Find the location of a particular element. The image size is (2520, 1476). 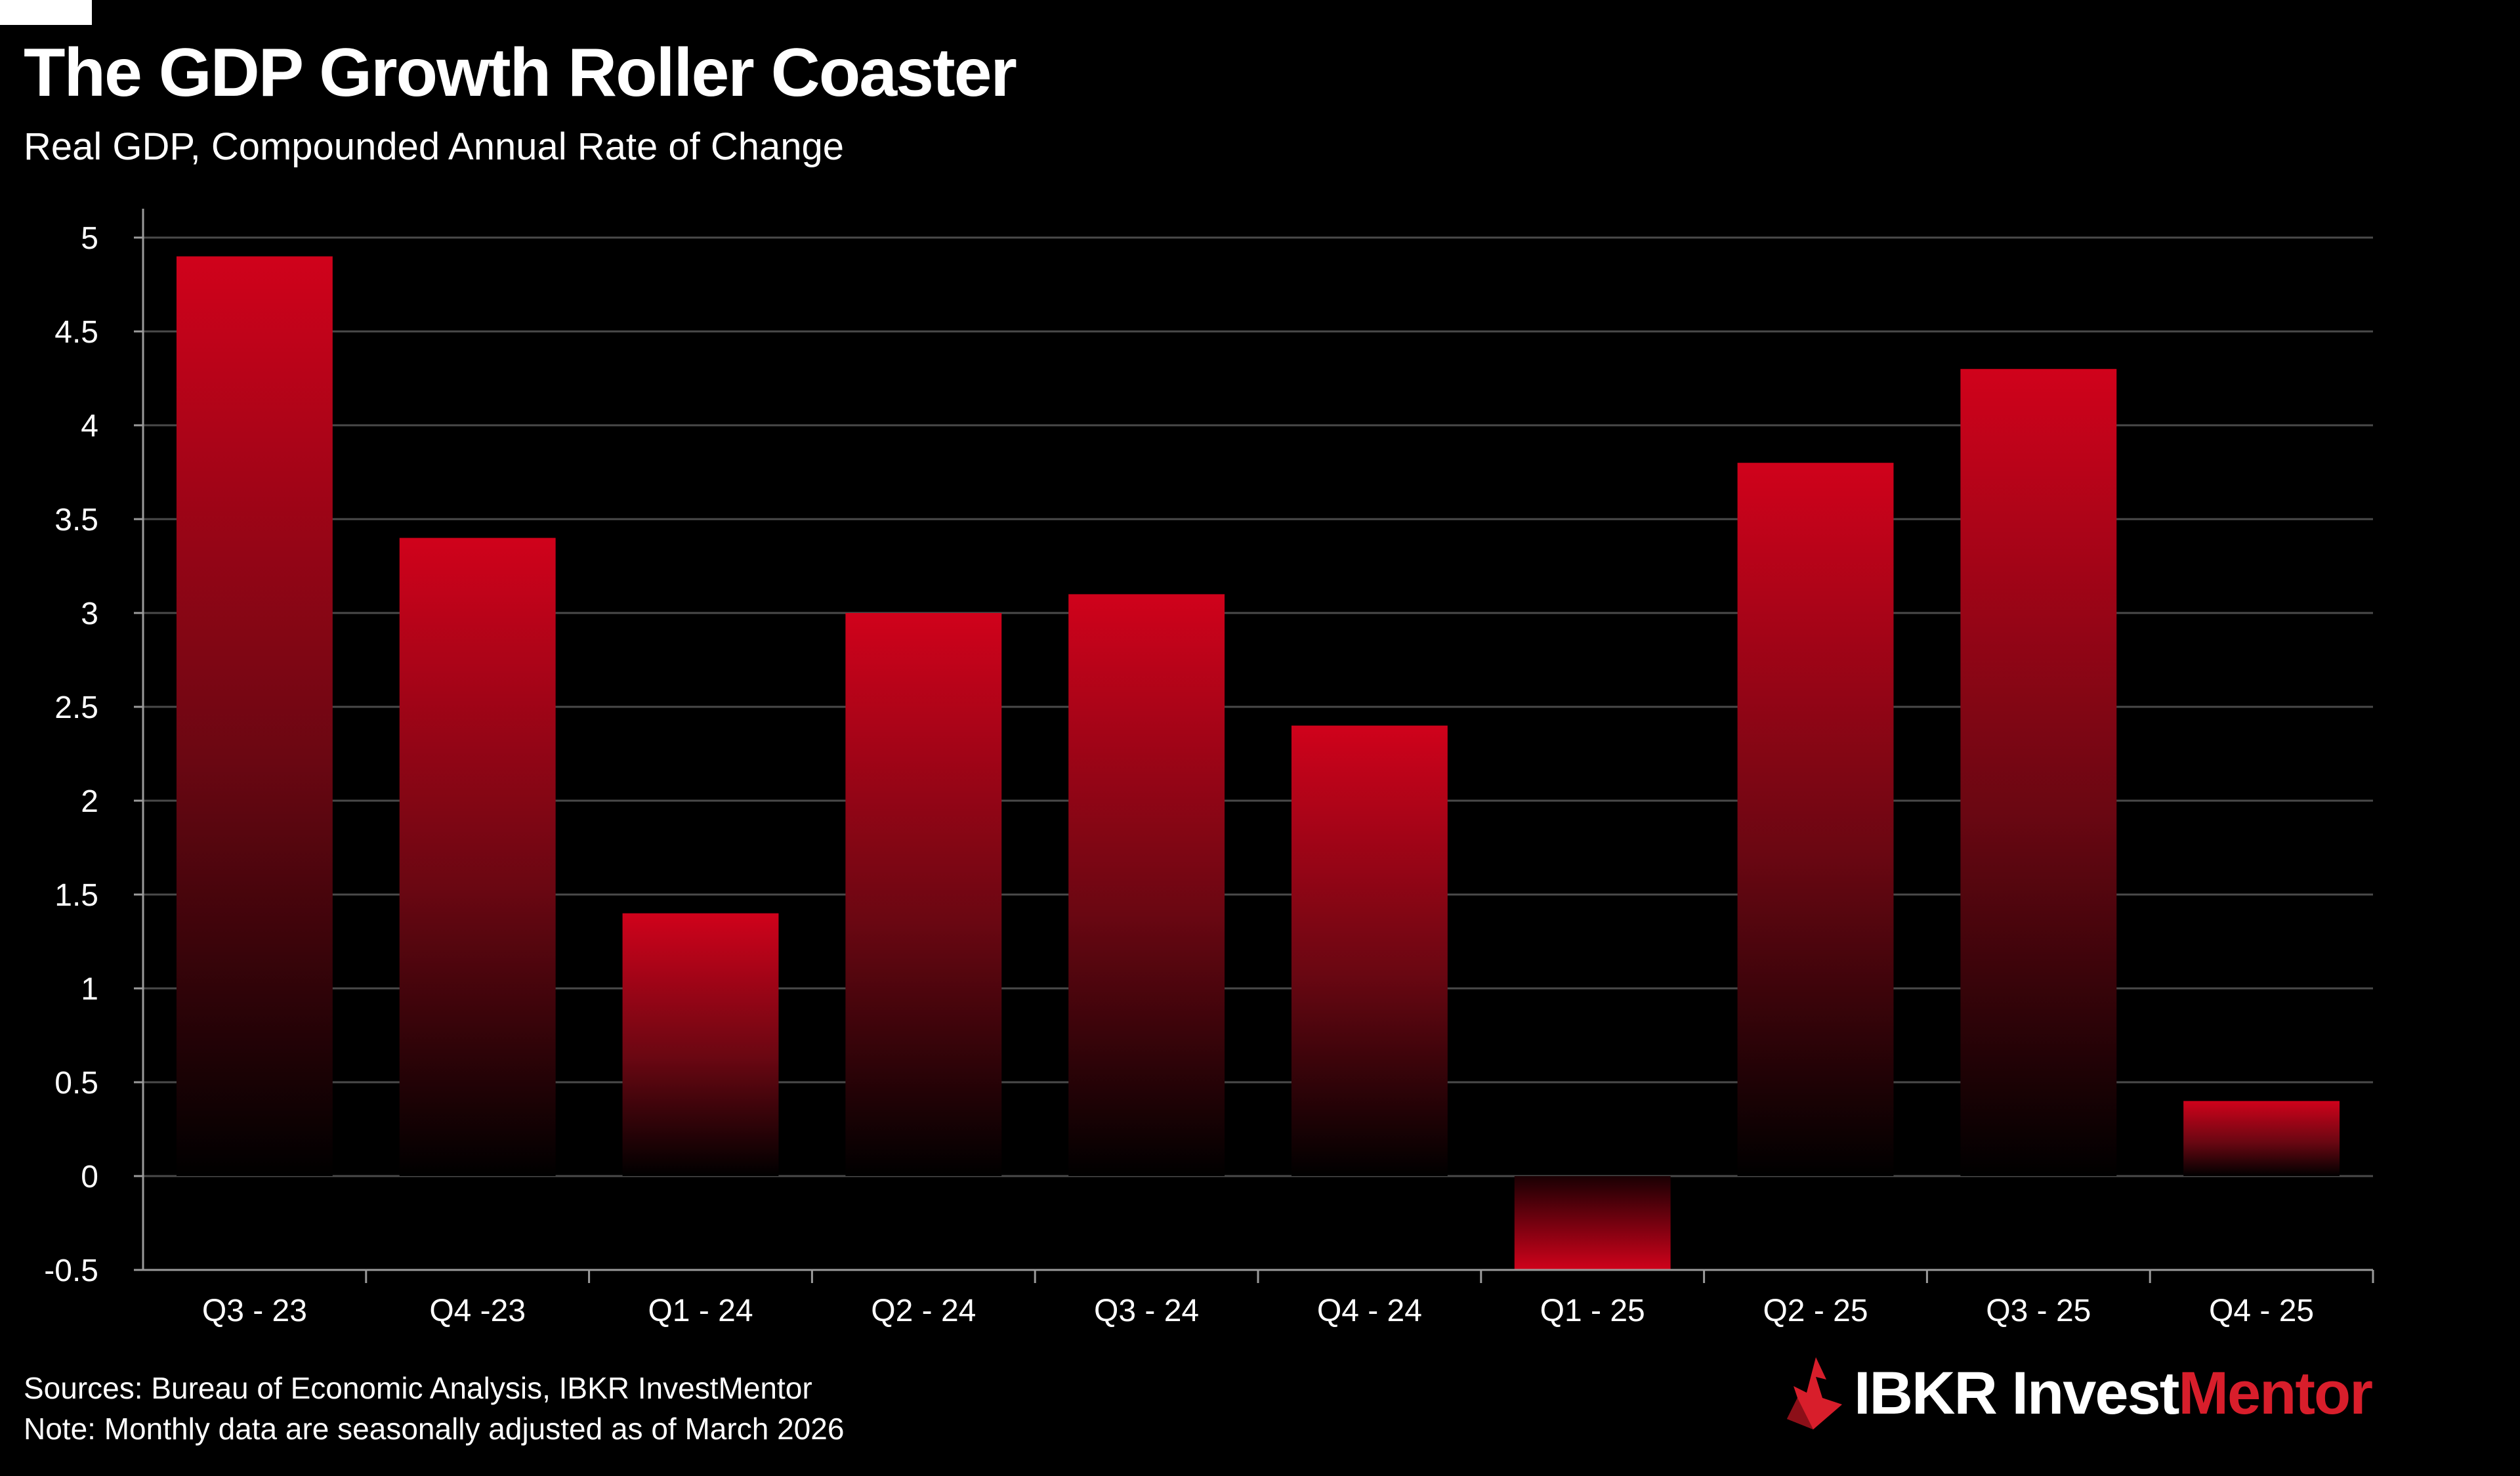

x-category-label: Q3 - 23 is located at coordinates (254, 1311).